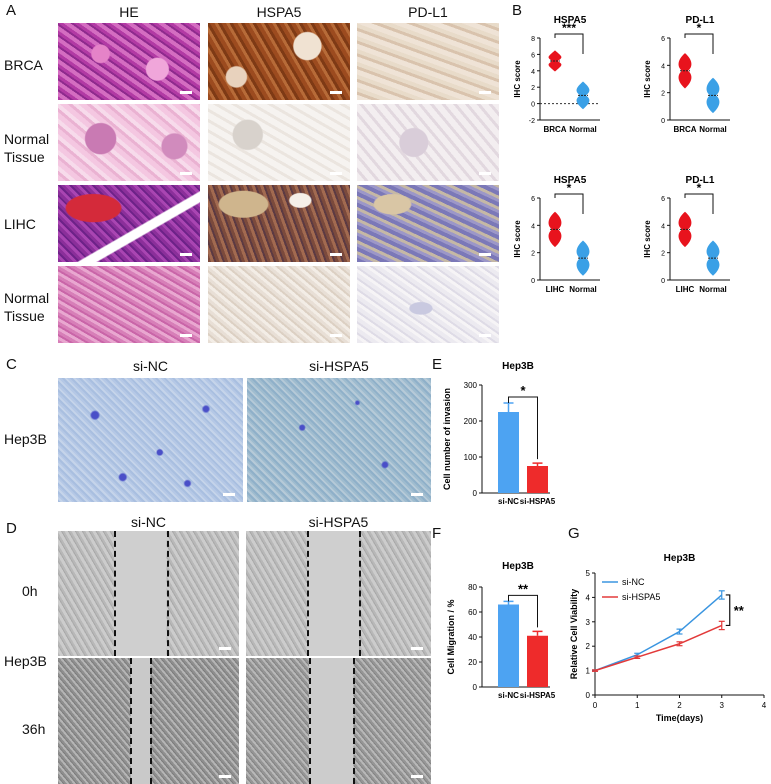  What do you see at coordinates (663, 199) in the screenshot?
I see `violin-ytick-label-4-3: 6` at bounding box center [663, 199].